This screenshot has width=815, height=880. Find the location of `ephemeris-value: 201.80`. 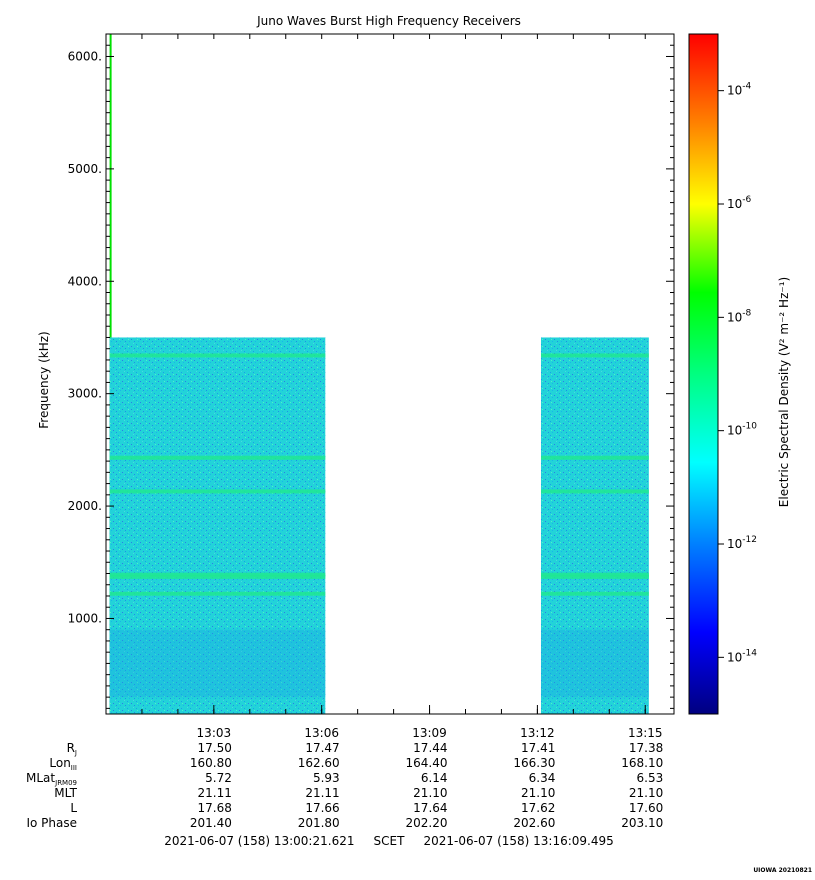

ephemeris-value: 201.80 is located at coordinates (319, 823).